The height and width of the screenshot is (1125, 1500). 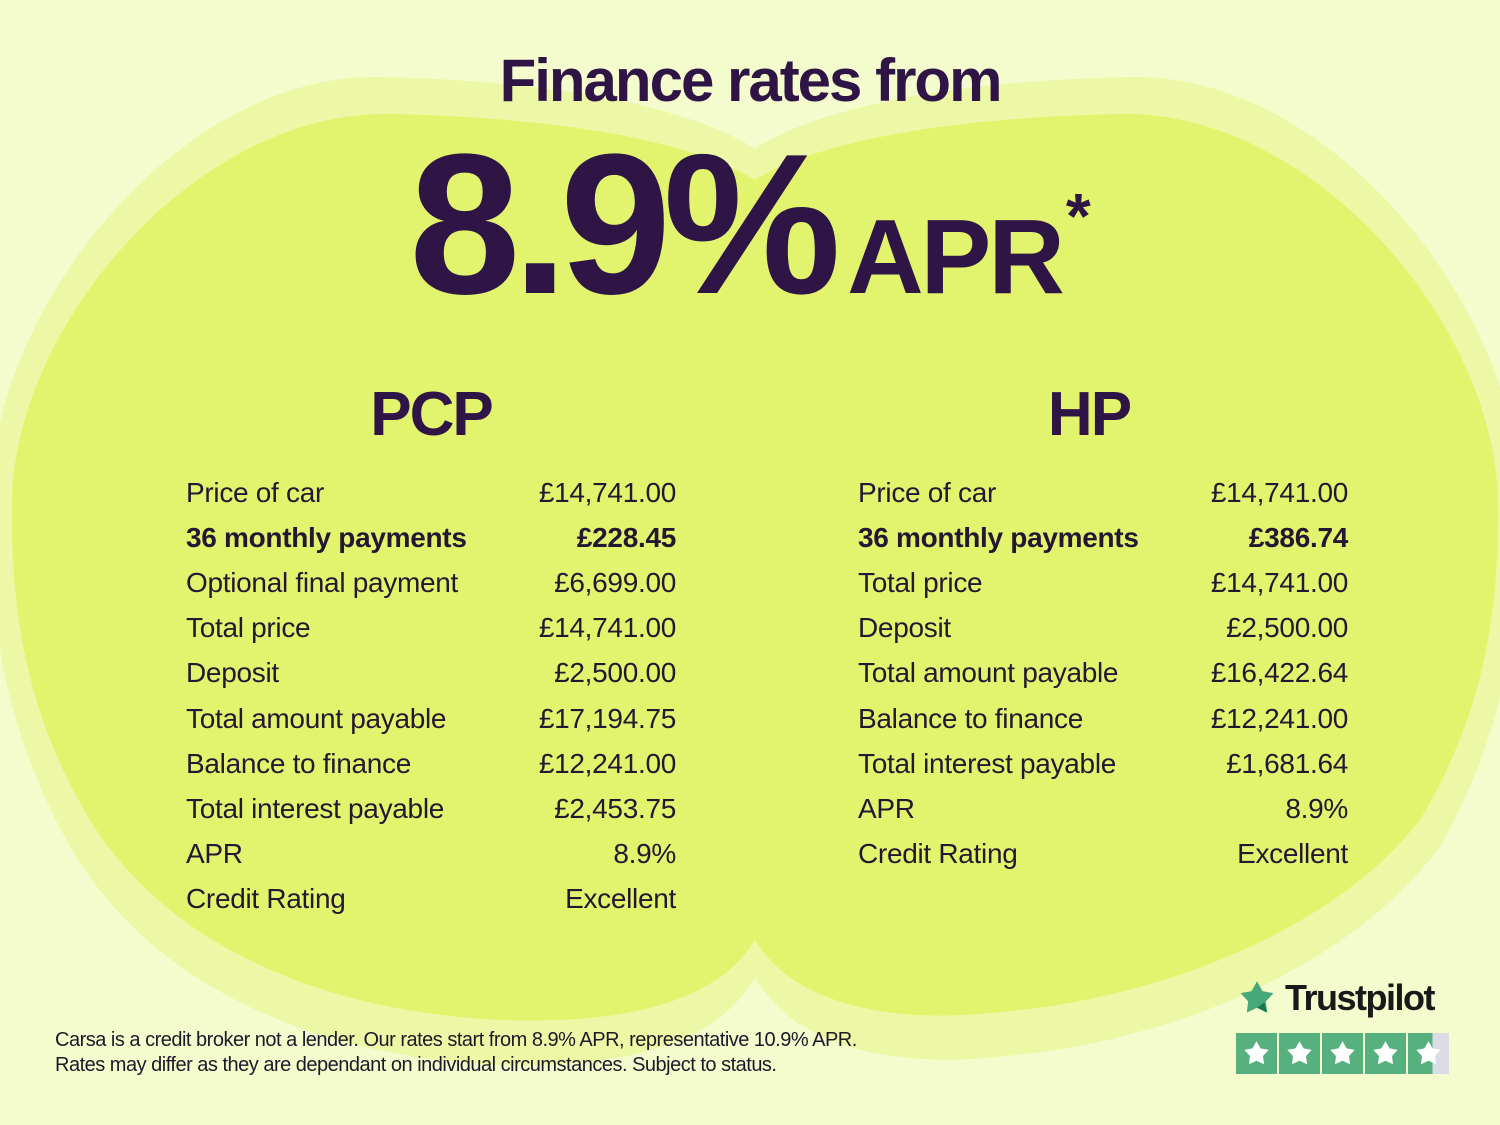 I want to click on finance-row-value: £17,194.75, so click(x=607, y=718).